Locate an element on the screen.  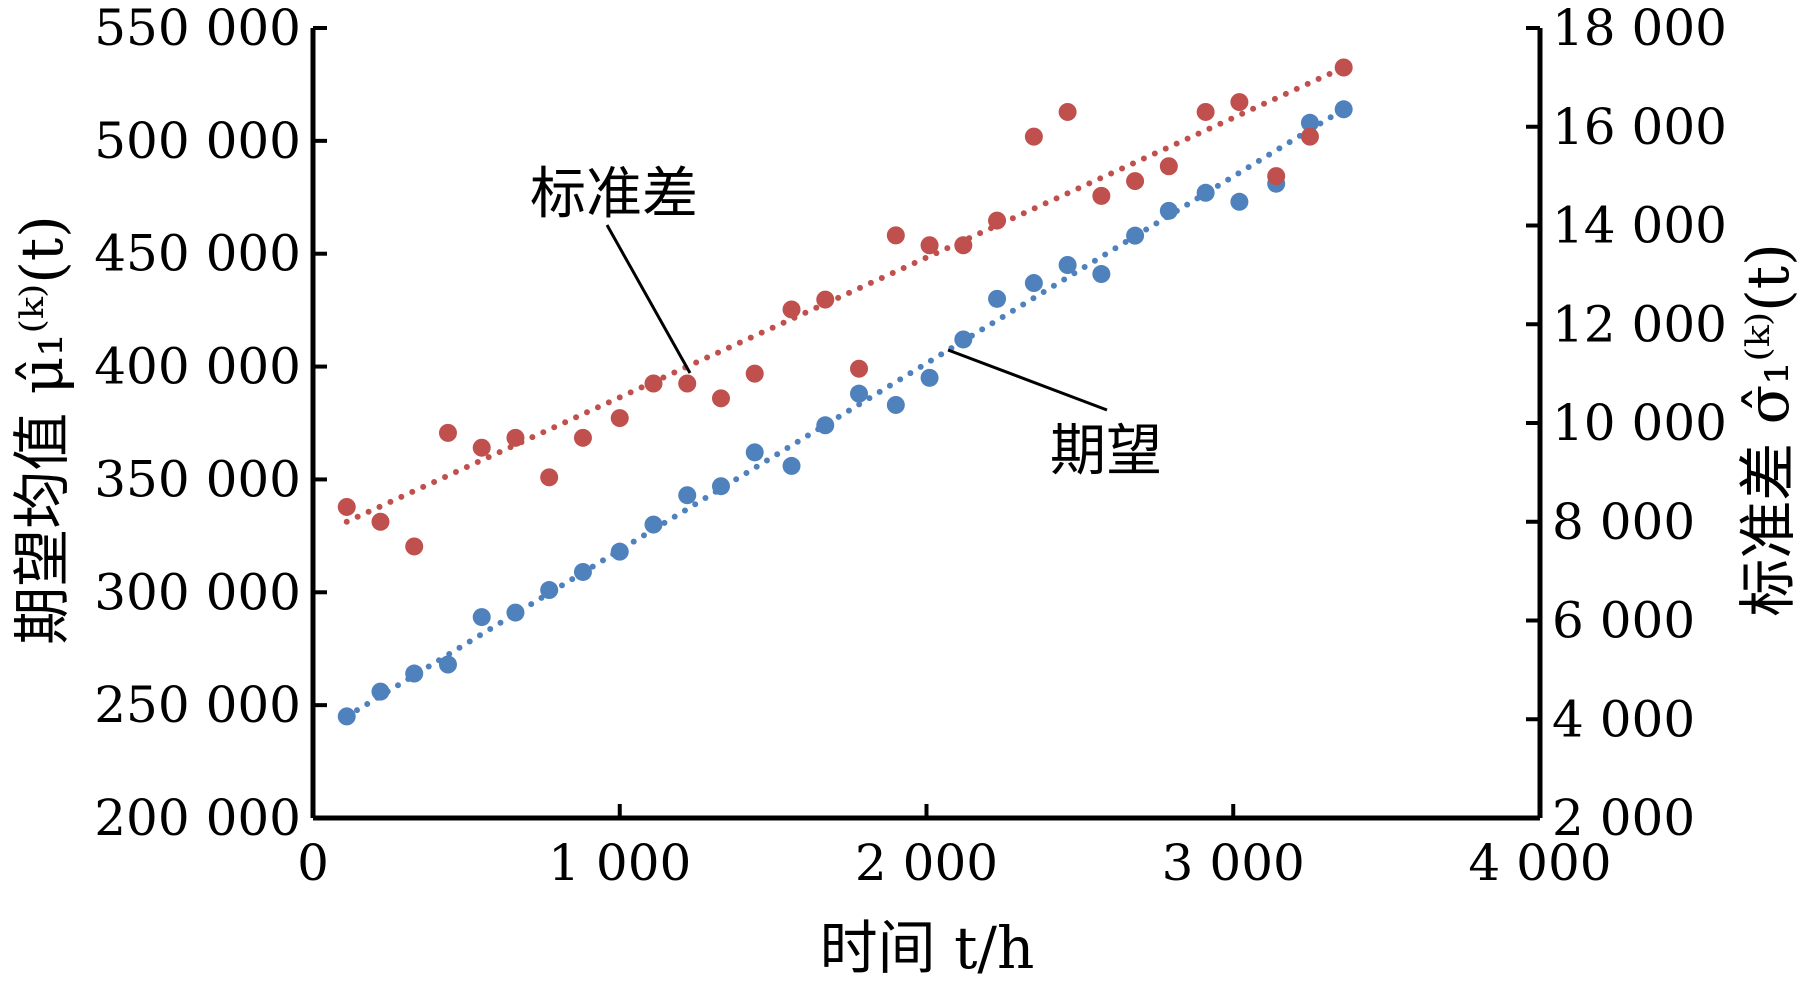
x-tick-label: 1 000 is located at coordinates (619, 863).